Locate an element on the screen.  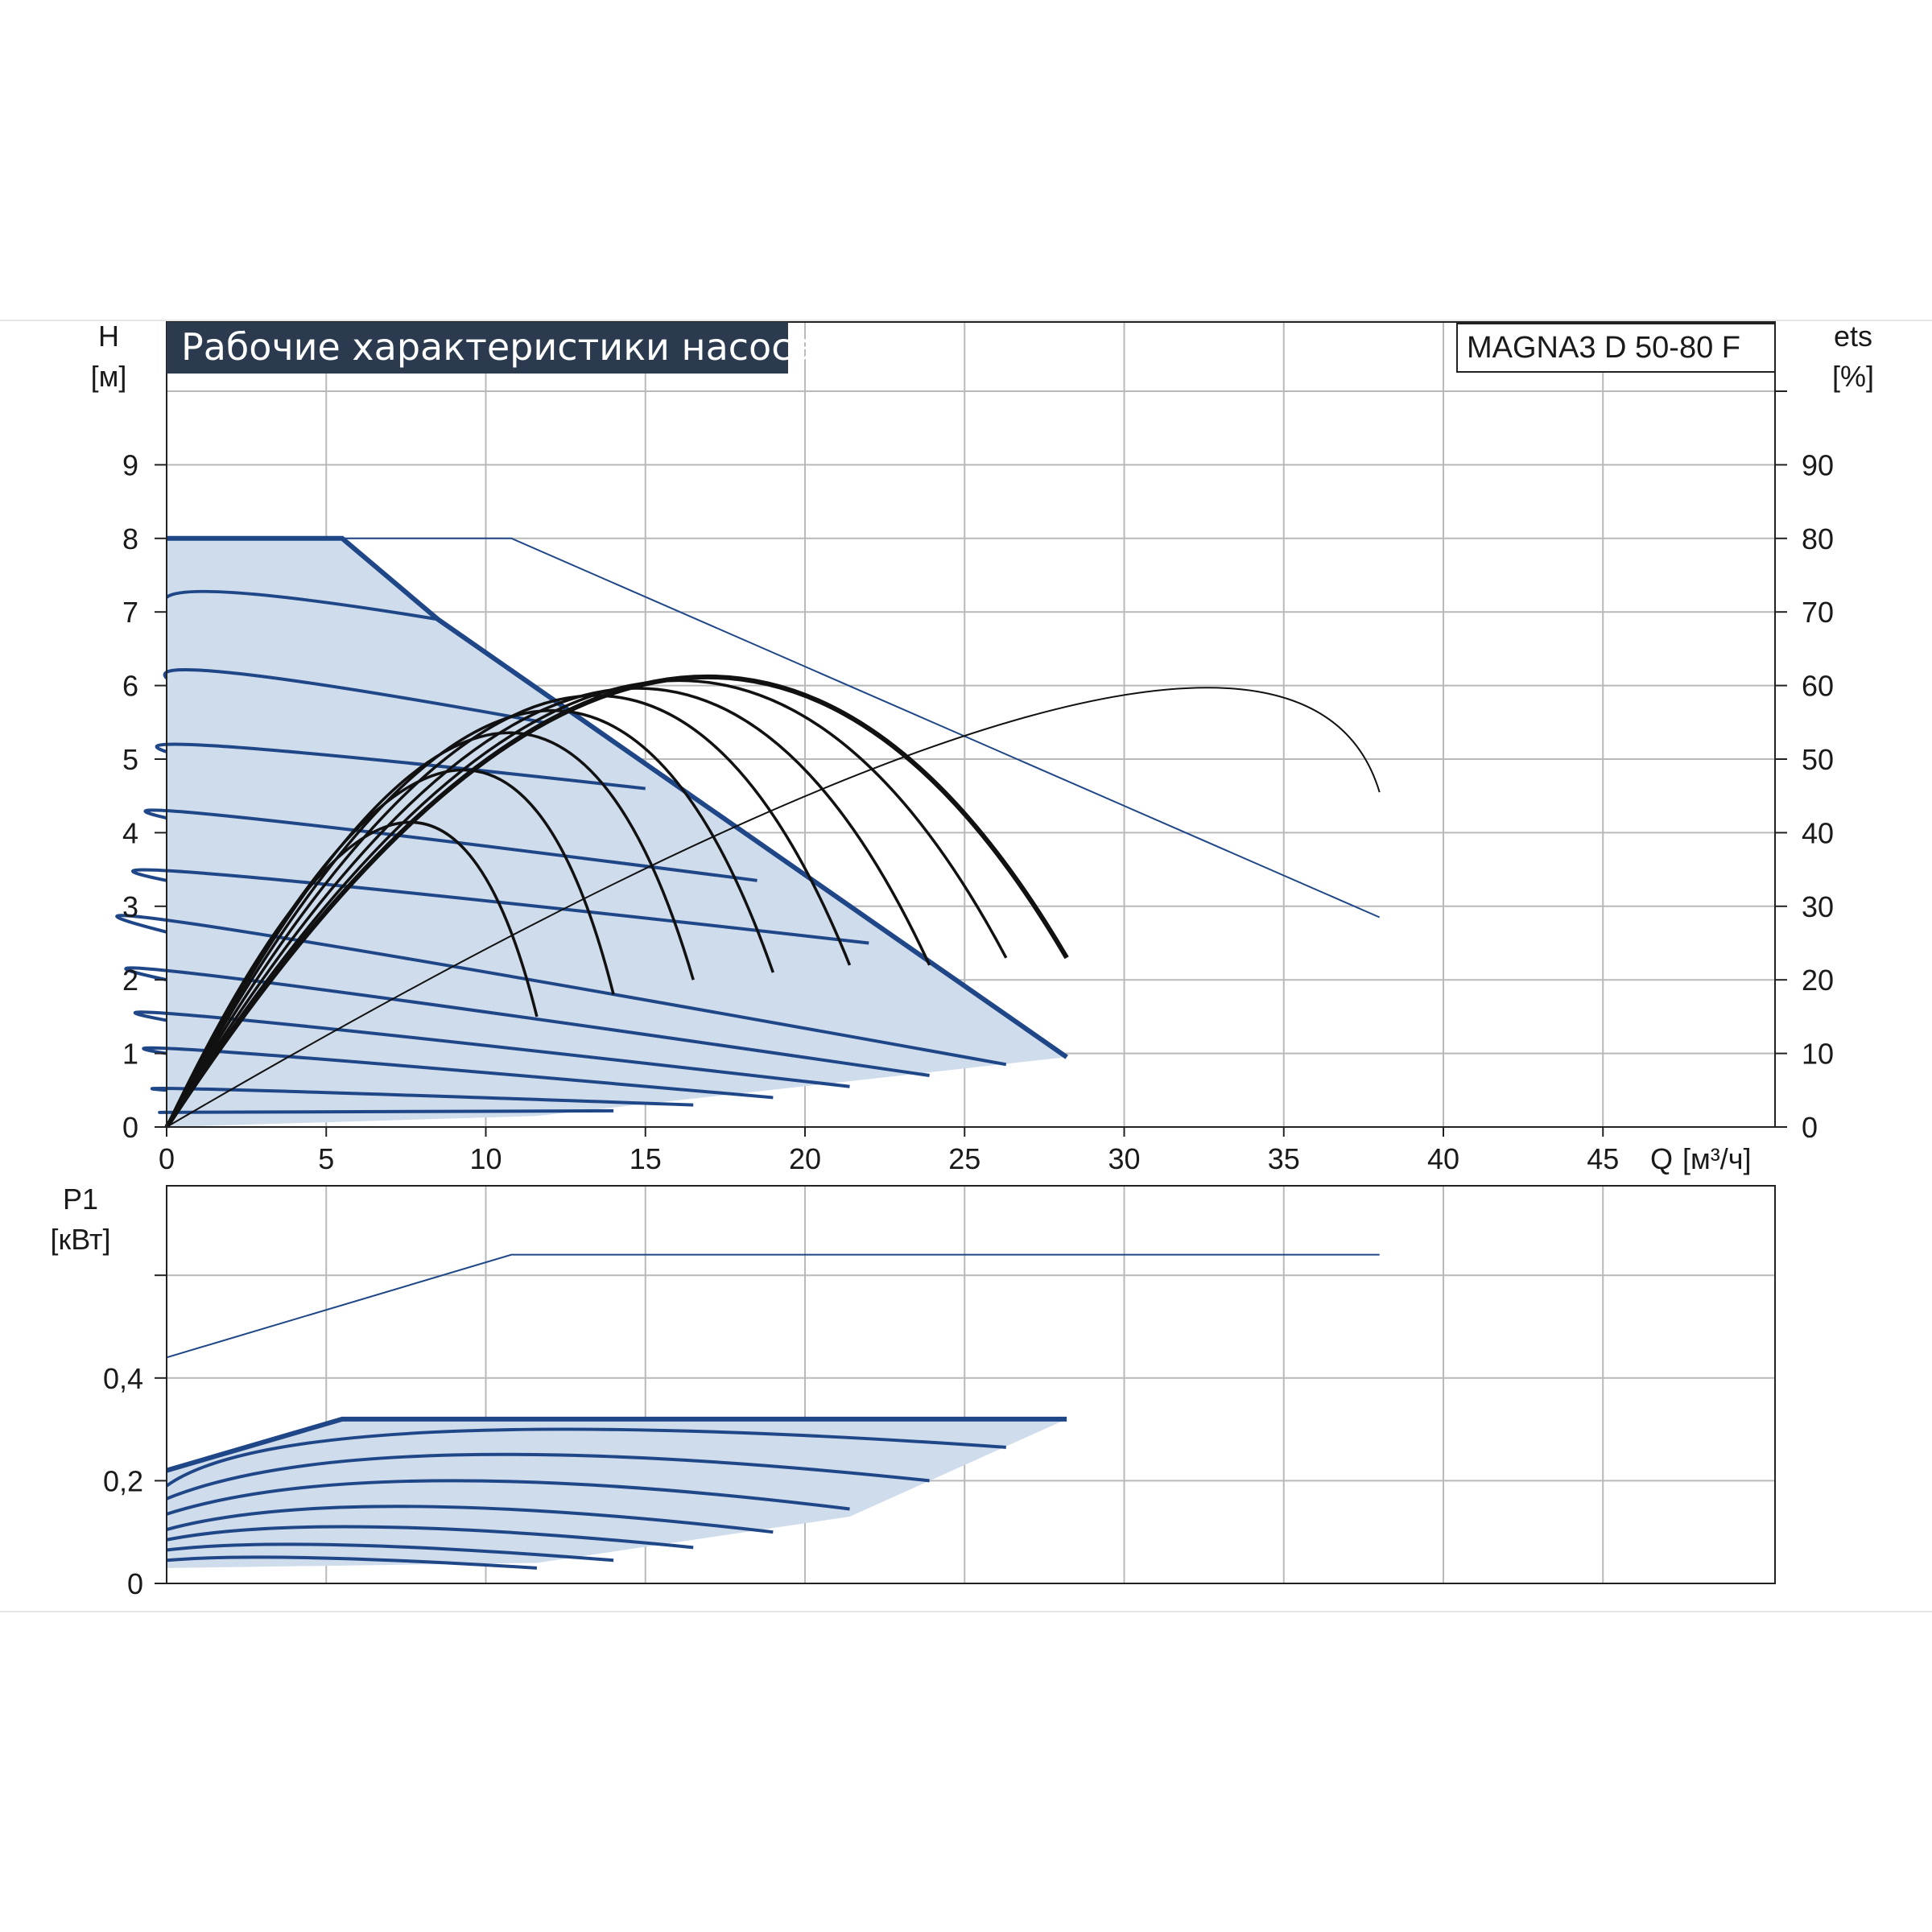
y2-tick-label: 40 is located at coordinates (1818, 832).